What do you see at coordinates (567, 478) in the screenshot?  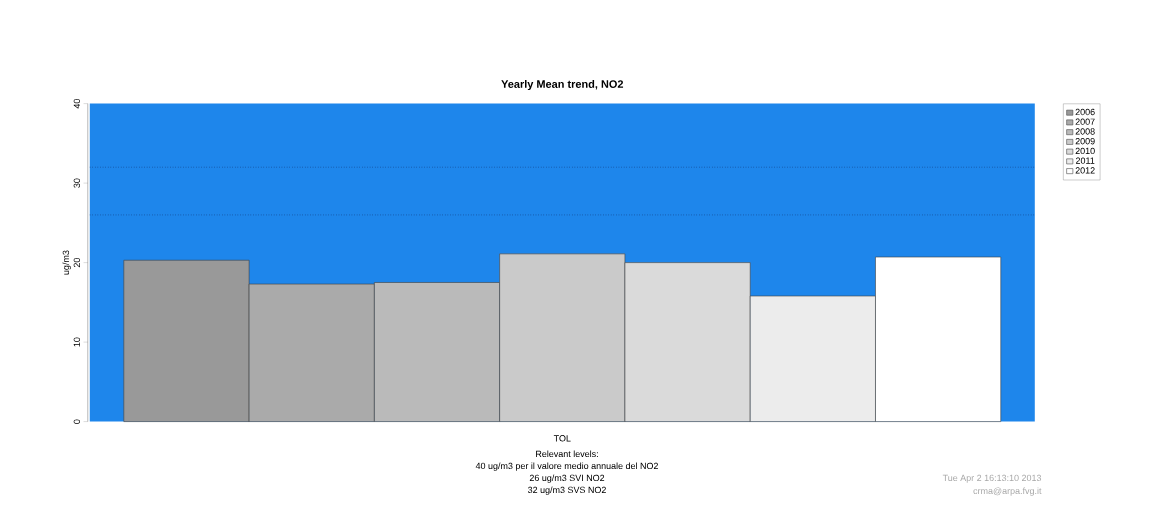 I see `text: 26 ug/m3 SVI NO2` at bounding box center [567, 478].